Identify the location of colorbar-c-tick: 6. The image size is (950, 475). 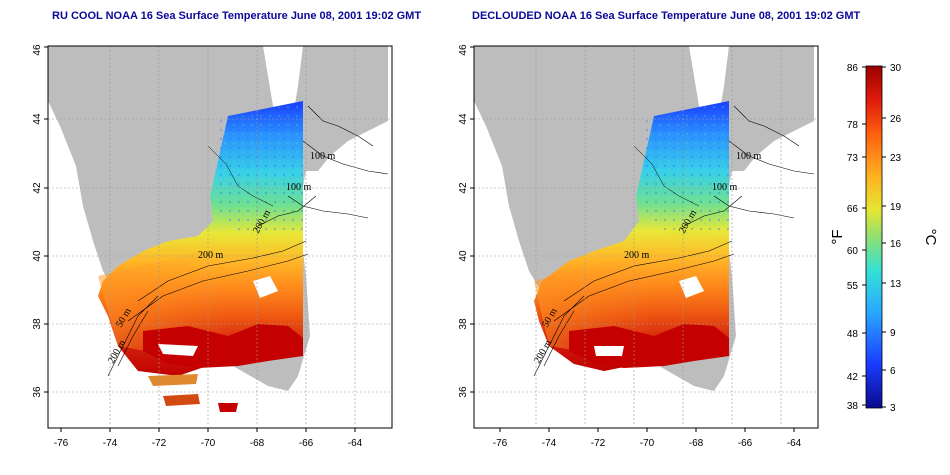
(893, 371).